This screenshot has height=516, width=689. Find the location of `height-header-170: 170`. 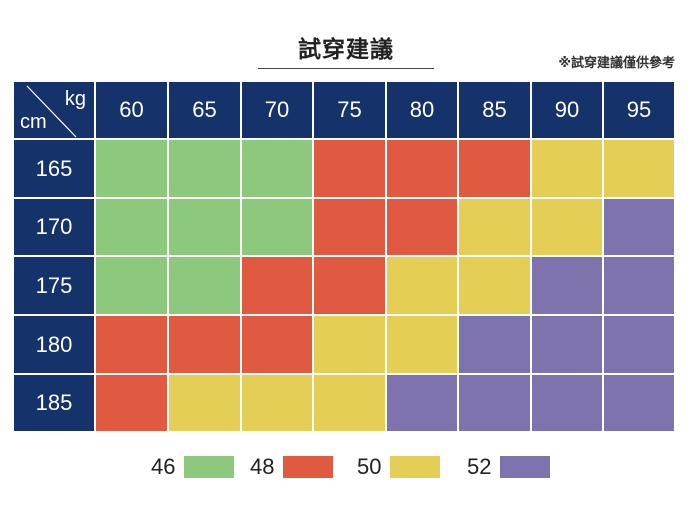

height-header-170: 170 is located at coordinates (54, 227).